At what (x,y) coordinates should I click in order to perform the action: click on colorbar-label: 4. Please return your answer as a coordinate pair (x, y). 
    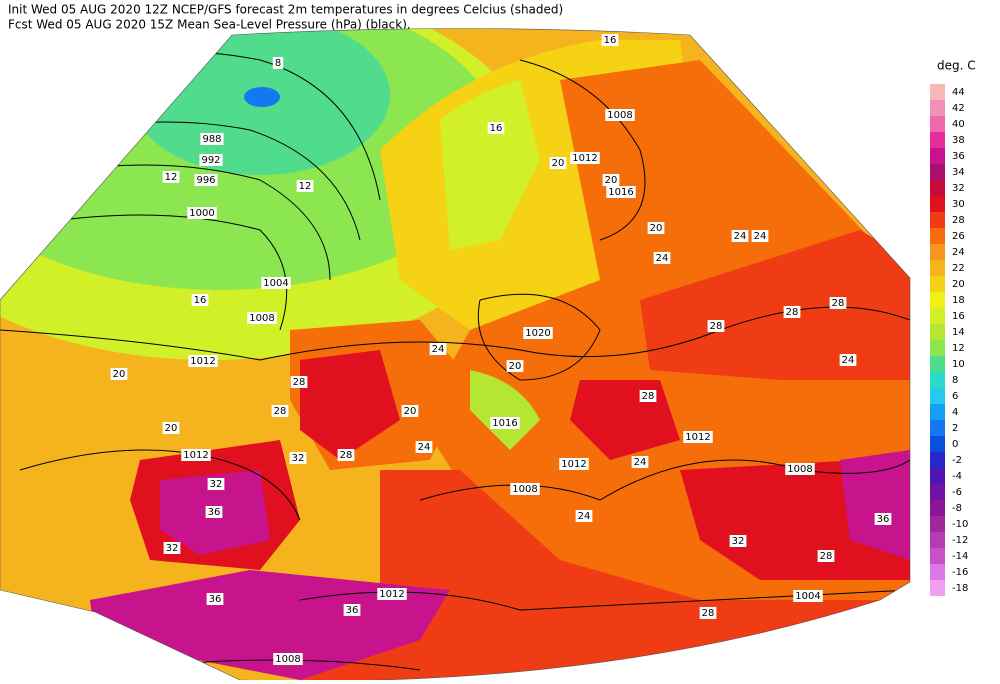
    Looking at the image, I should click on (955, 412).